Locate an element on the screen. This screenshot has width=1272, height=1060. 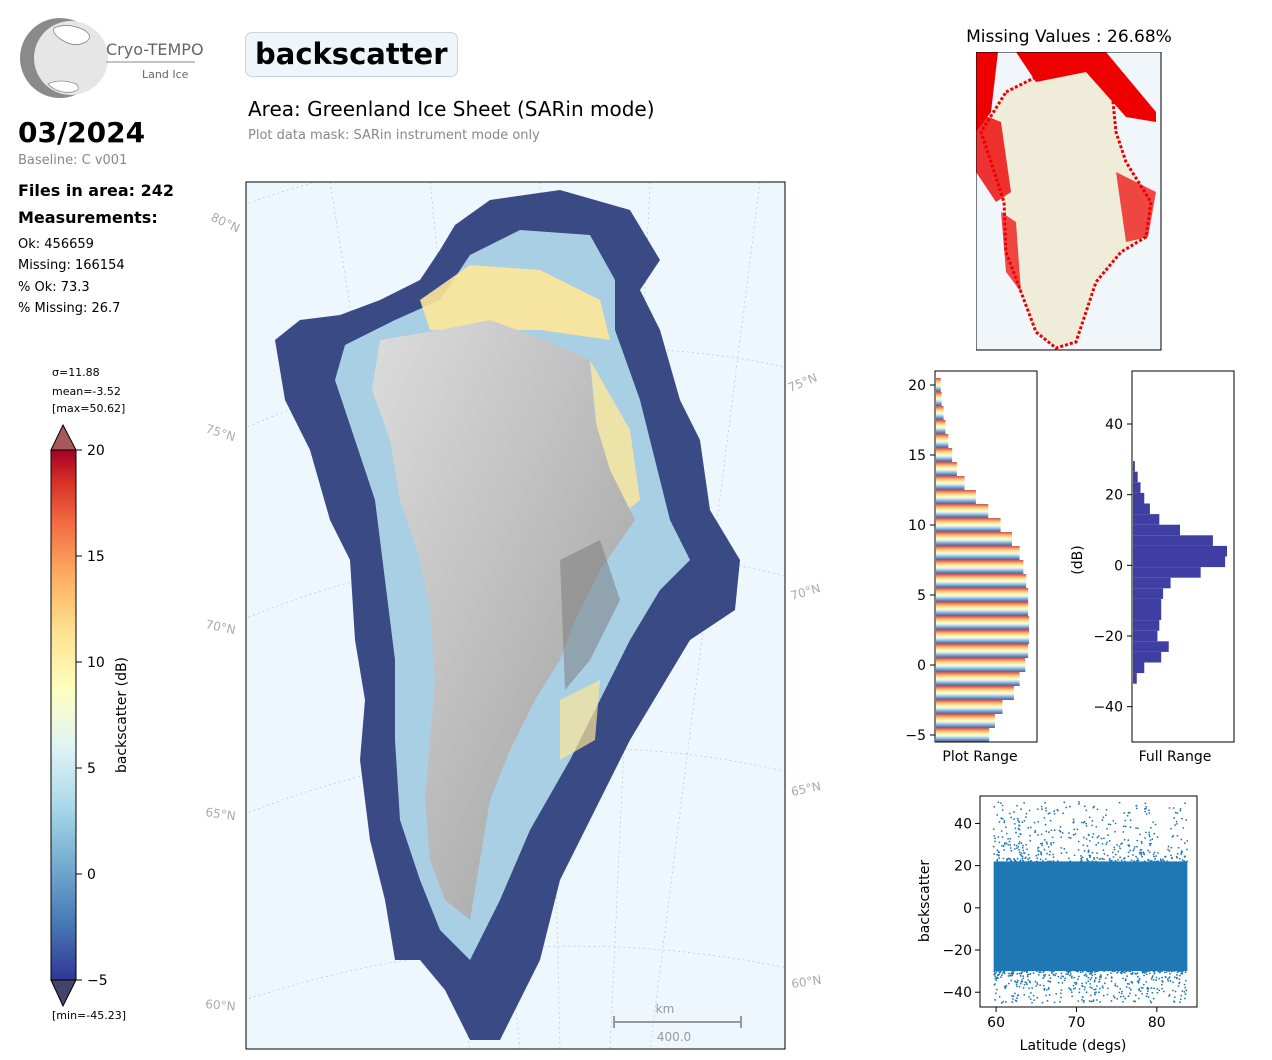
hist1-bar is located at coordinates (968, 525).